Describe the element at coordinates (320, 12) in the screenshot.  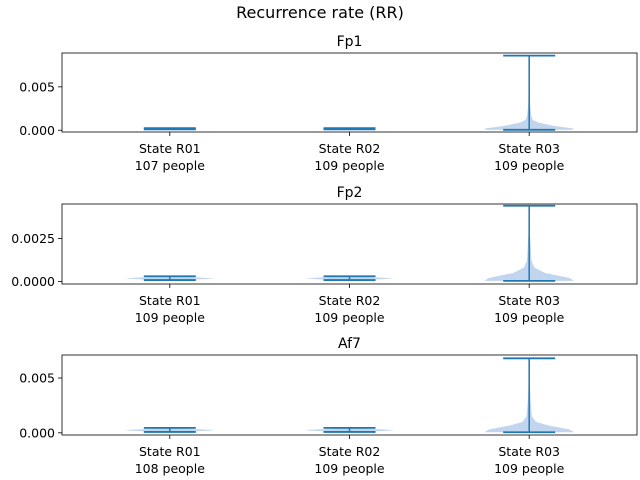
I see `figure-title: Recurrence rate (RR)` at that location.